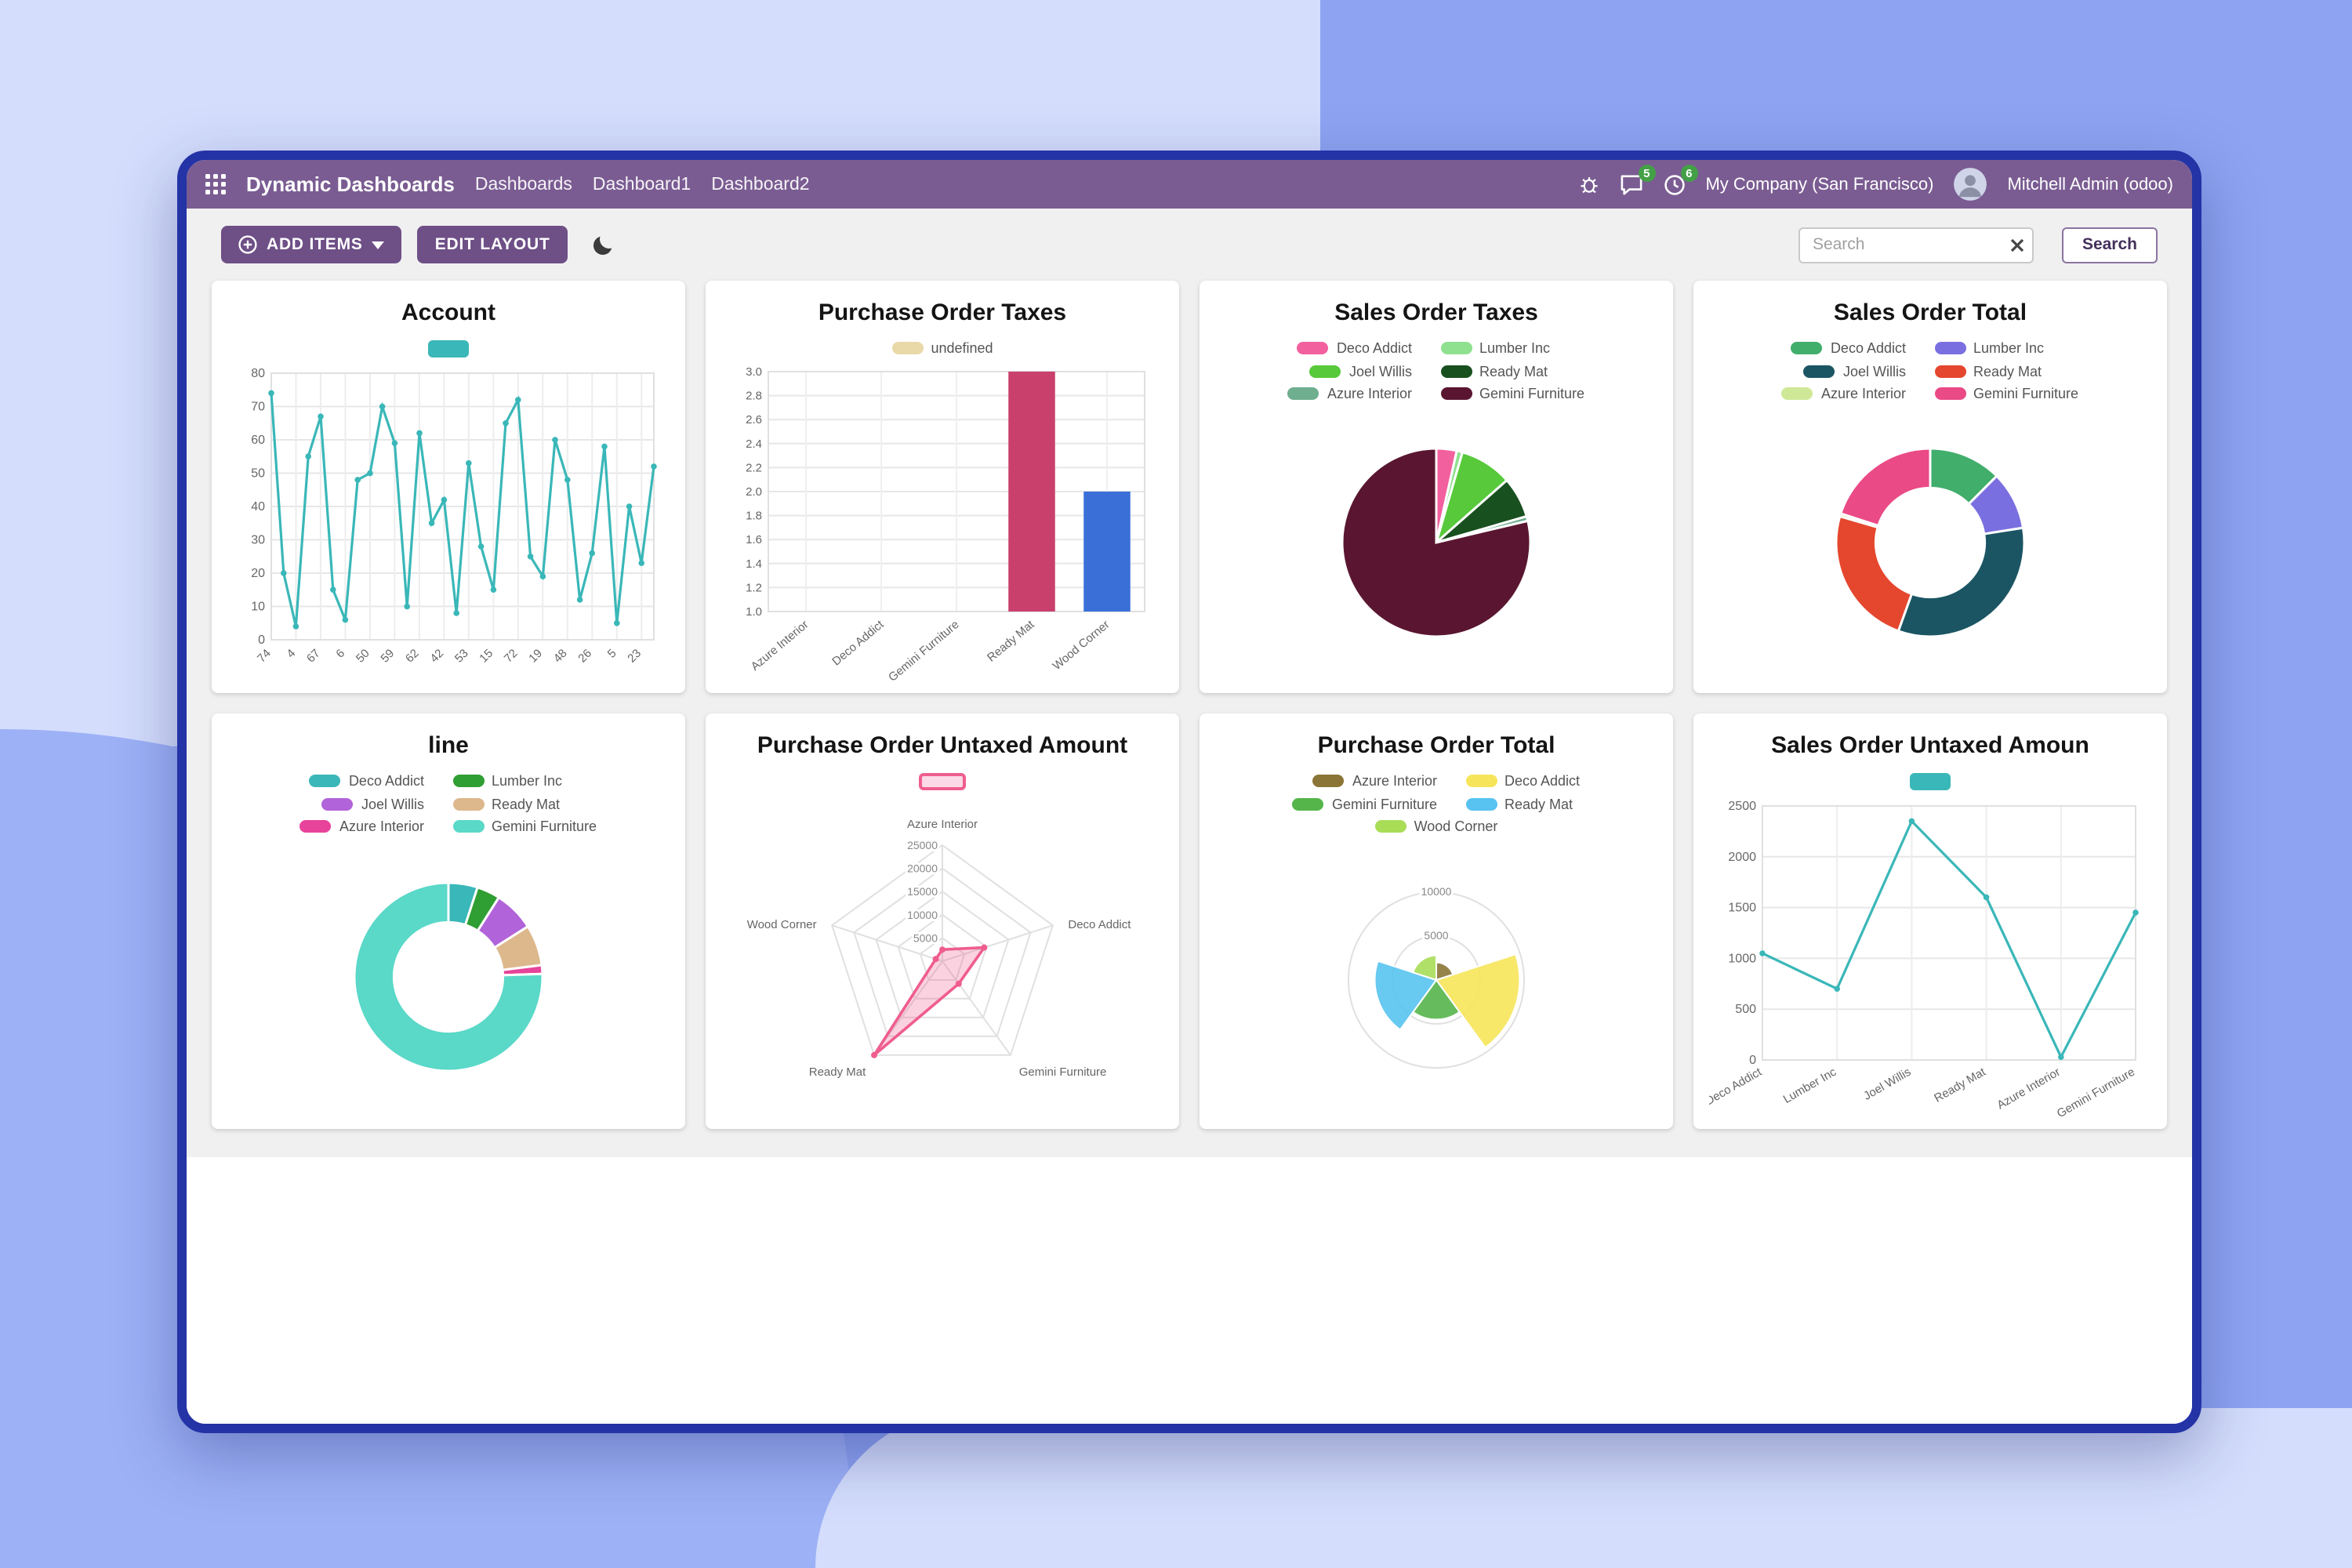 This screenshot has width=2352, height=1568. What do you see at coordinates (1189, 1290) in the screenshot?
I see `content-empty-area` at bounding box center [1189, 1290].